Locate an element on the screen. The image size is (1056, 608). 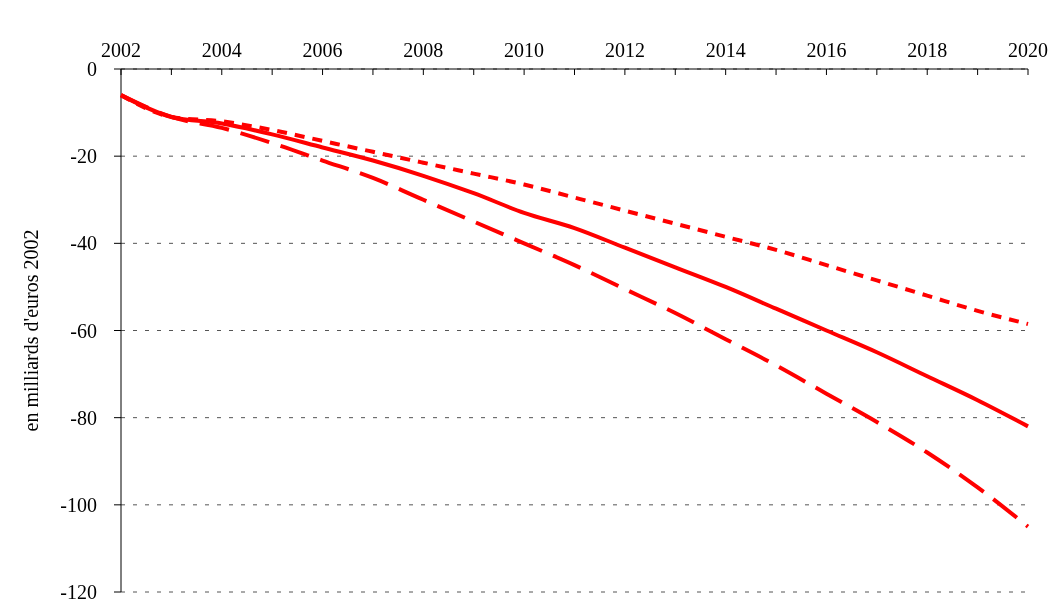
x-tick-label: 2020 is located at coordinates (1028, 50).